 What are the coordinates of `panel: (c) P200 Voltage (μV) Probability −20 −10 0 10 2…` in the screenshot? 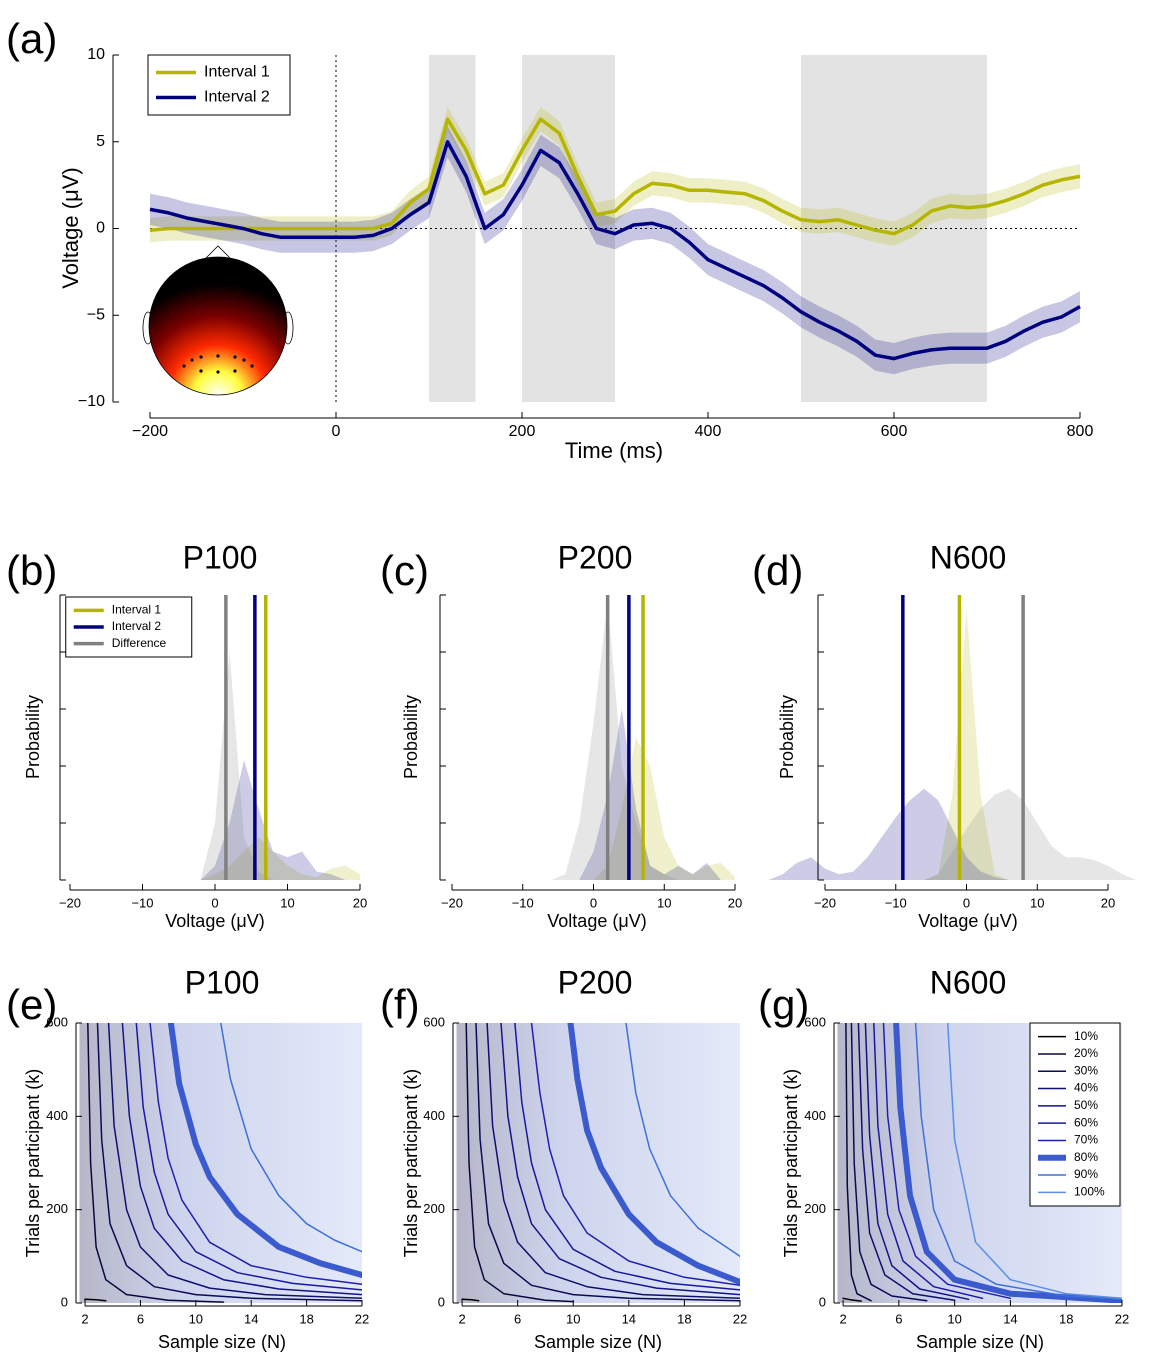 It's located at (561, 734).